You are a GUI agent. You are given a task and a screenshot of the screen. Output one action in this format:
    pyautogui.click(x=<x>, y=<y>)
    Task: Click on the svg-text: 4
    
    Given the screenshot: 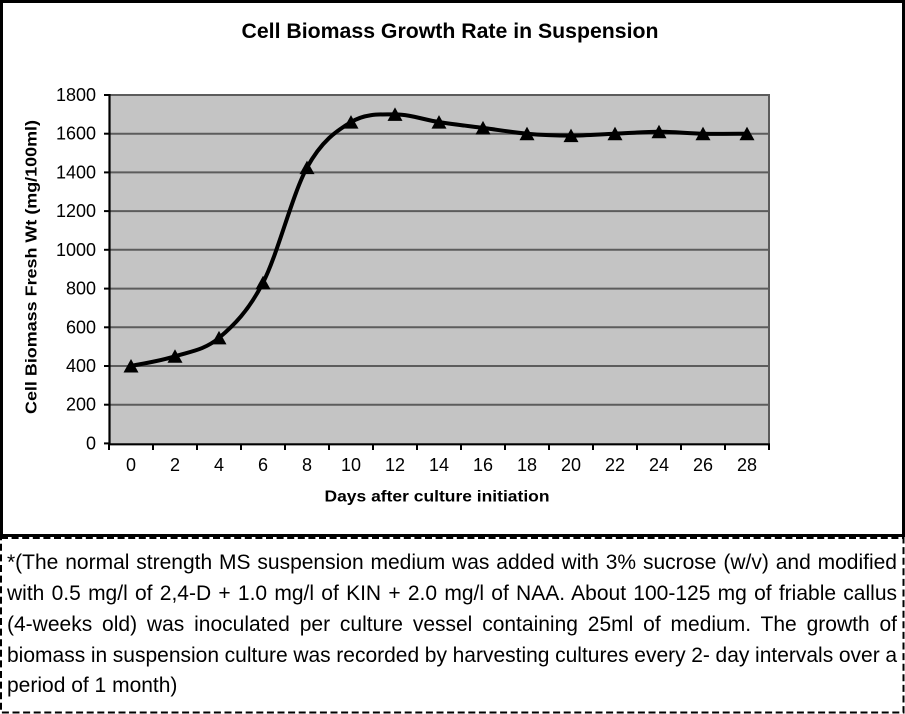 What is the action you would take?
    pyautogui.click(x=219, y=465)
    